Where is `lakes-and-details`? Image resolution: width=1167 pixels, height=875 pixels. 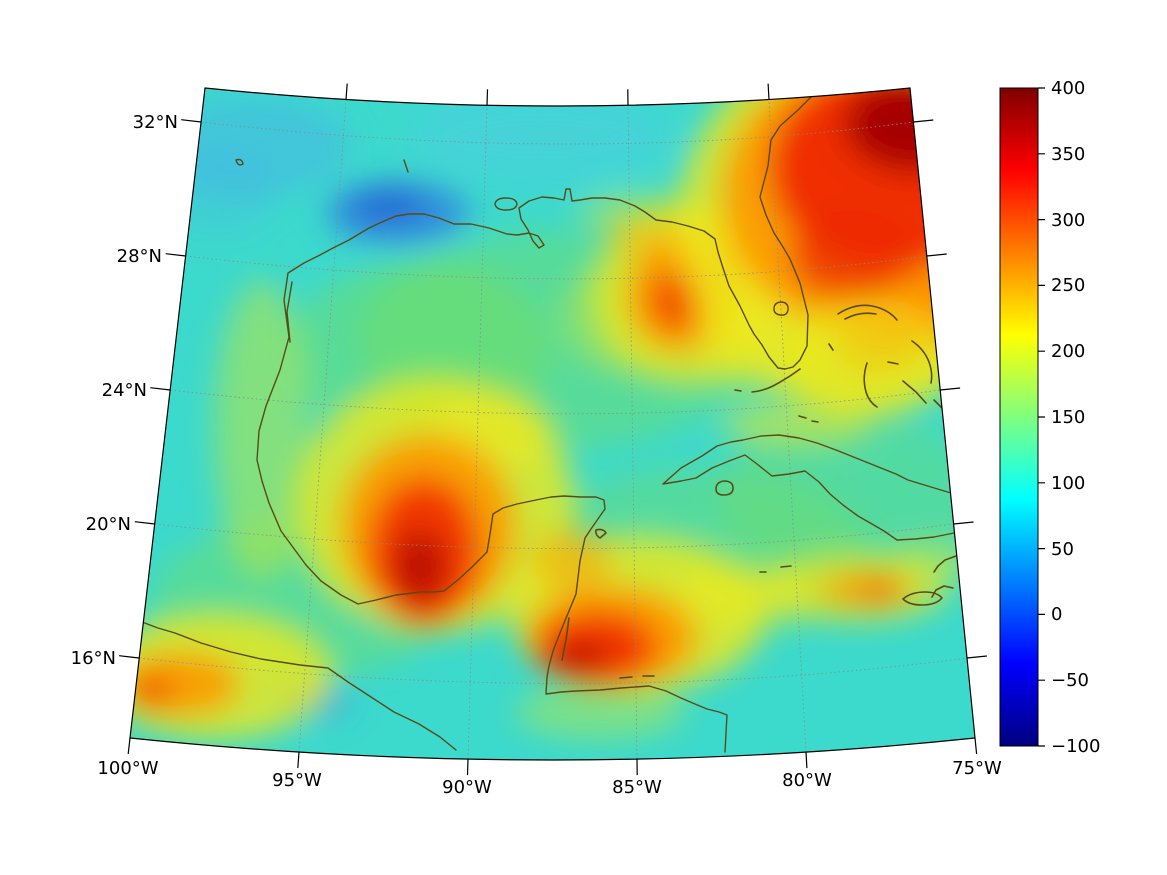
lakes-and-details is located at coordinates (512, 250).